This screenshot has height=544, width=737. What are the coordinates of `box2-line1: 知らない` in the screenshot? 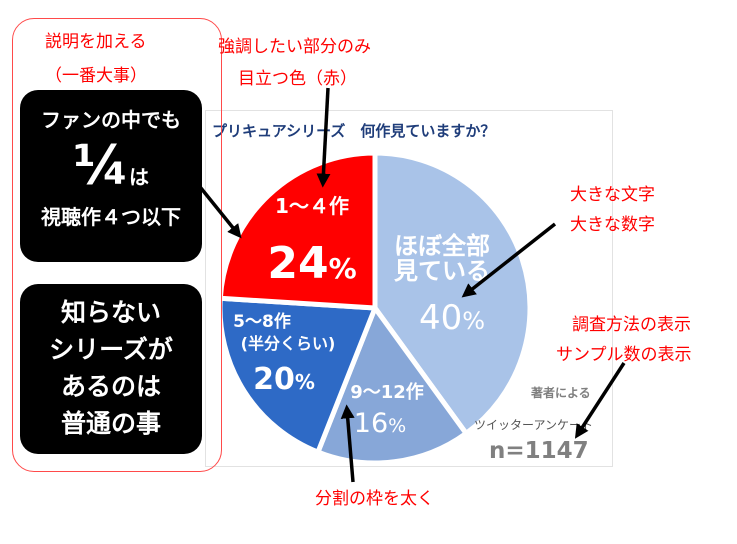 It's located at (110, 312).